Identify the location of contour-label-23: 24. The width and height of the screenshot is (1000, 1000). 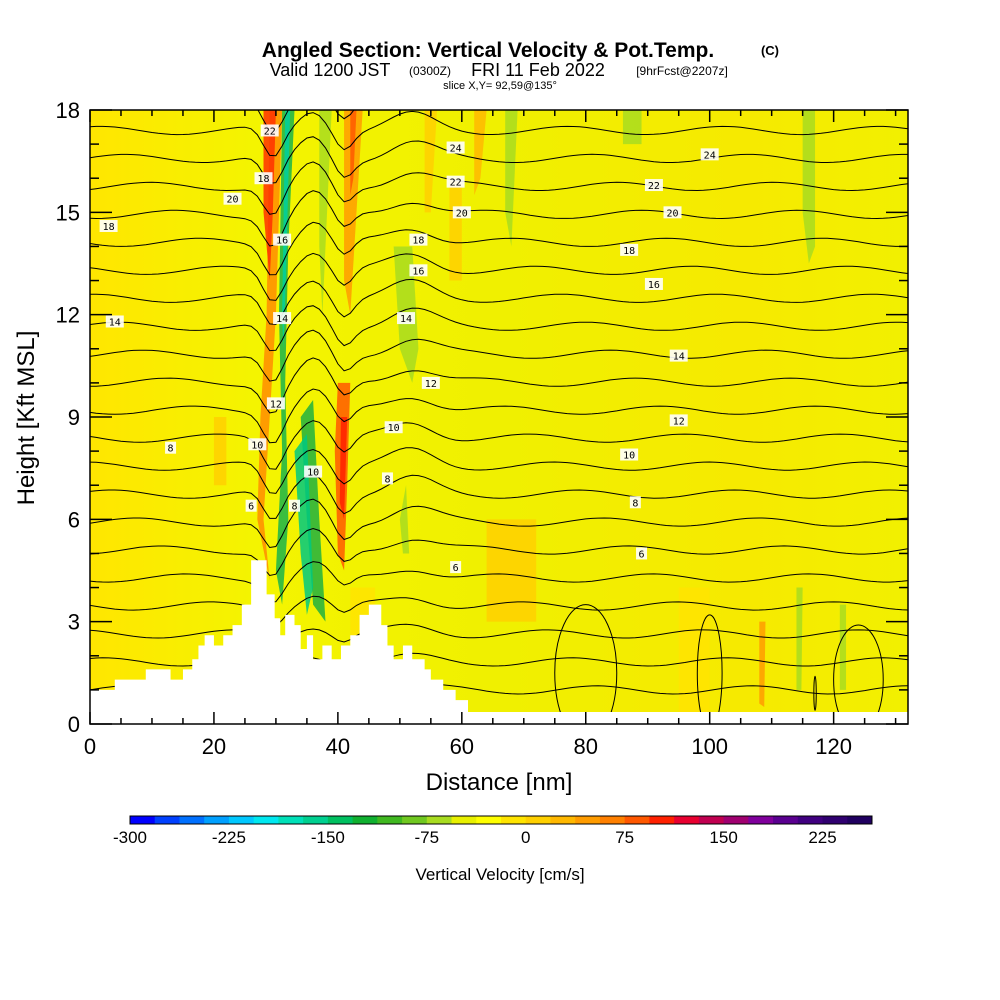
(709, 154).